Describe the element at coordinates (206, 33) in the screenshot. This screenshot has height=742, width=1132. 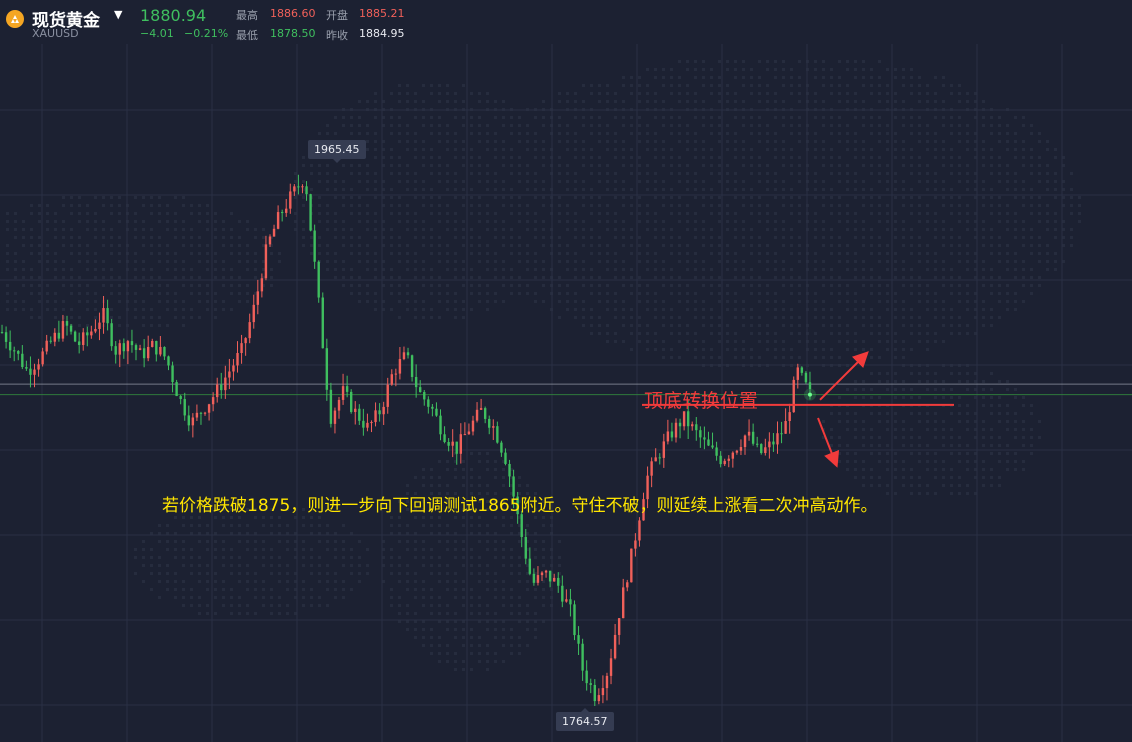
I see `price-change-percent: −0.21%` at that location.